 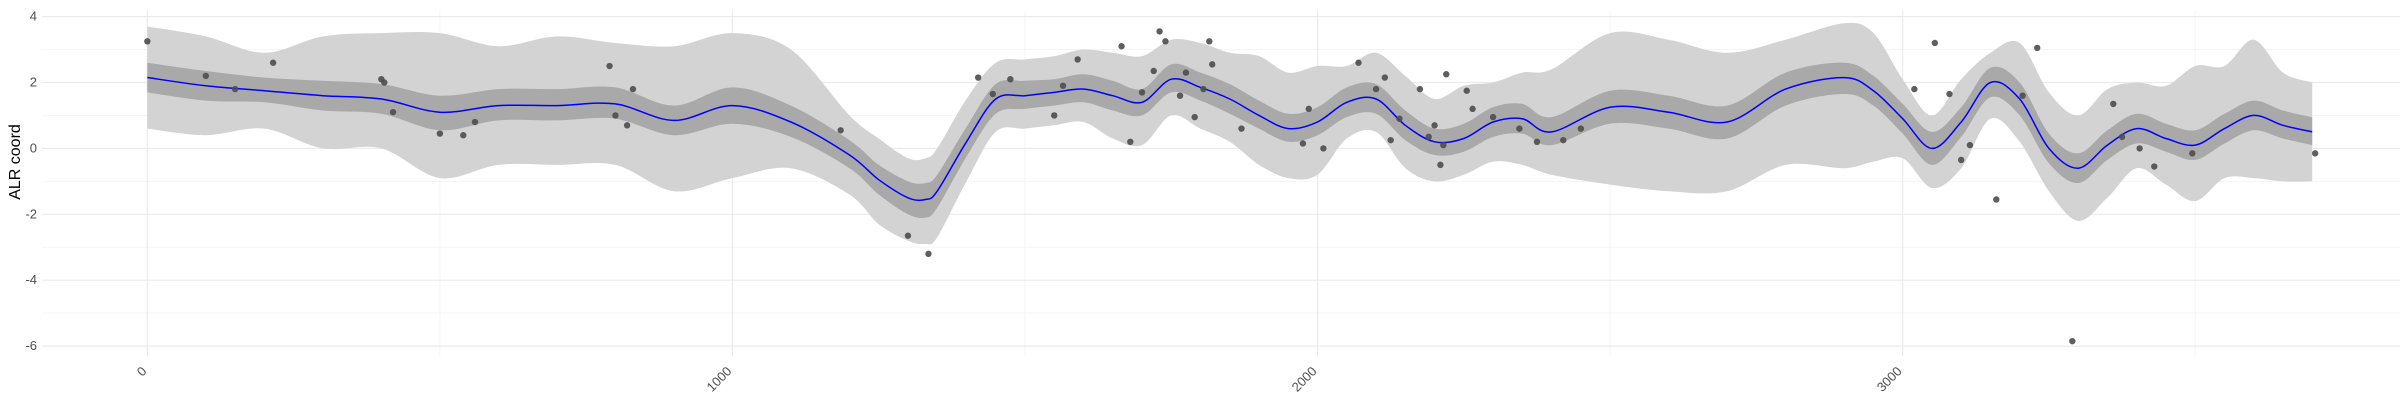 I want to click on y-axis-title: ALR coord, so click(x=15, y=162).